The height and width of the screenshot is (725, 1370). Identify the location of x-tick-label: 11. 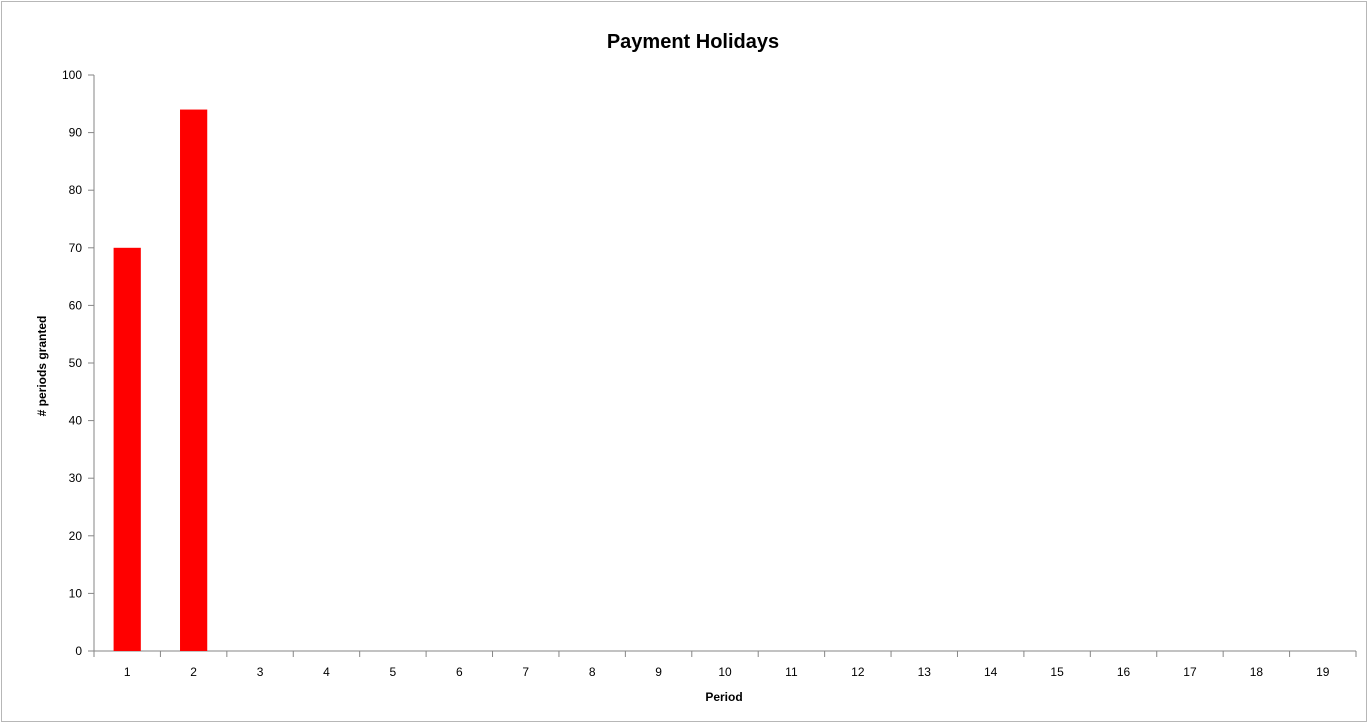
(791, 672).